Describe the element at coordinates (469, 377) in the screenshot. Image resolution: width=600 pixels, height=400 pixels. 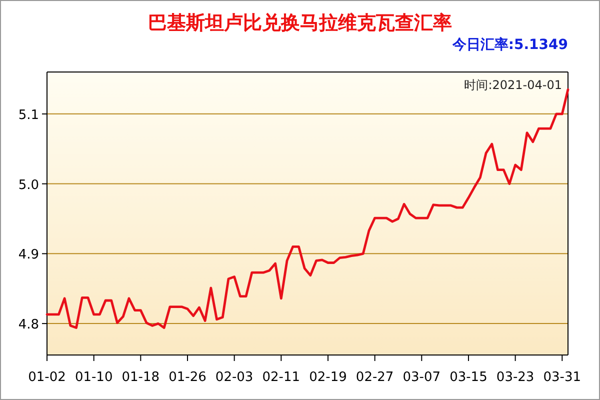
I see `x-tick-label: 03-15` at that location.